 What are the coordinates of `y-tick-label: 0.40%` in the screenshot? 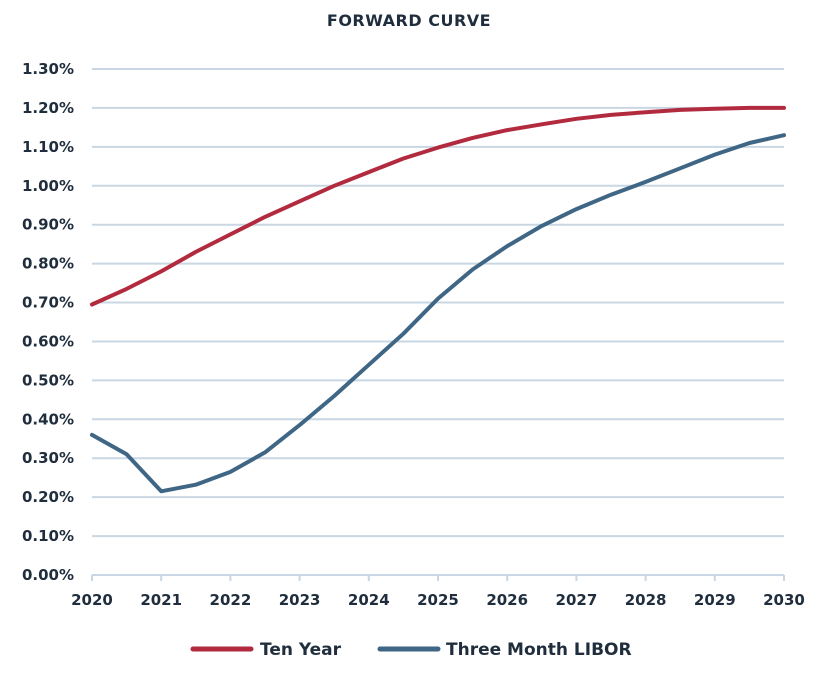 It's located at (48, 419).